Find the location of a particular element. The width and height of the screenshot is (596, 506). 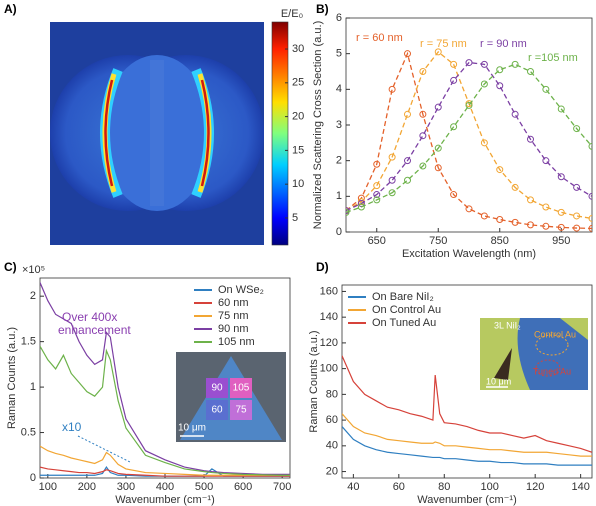

inset-label: 60 is located at coordinates (217, 410).